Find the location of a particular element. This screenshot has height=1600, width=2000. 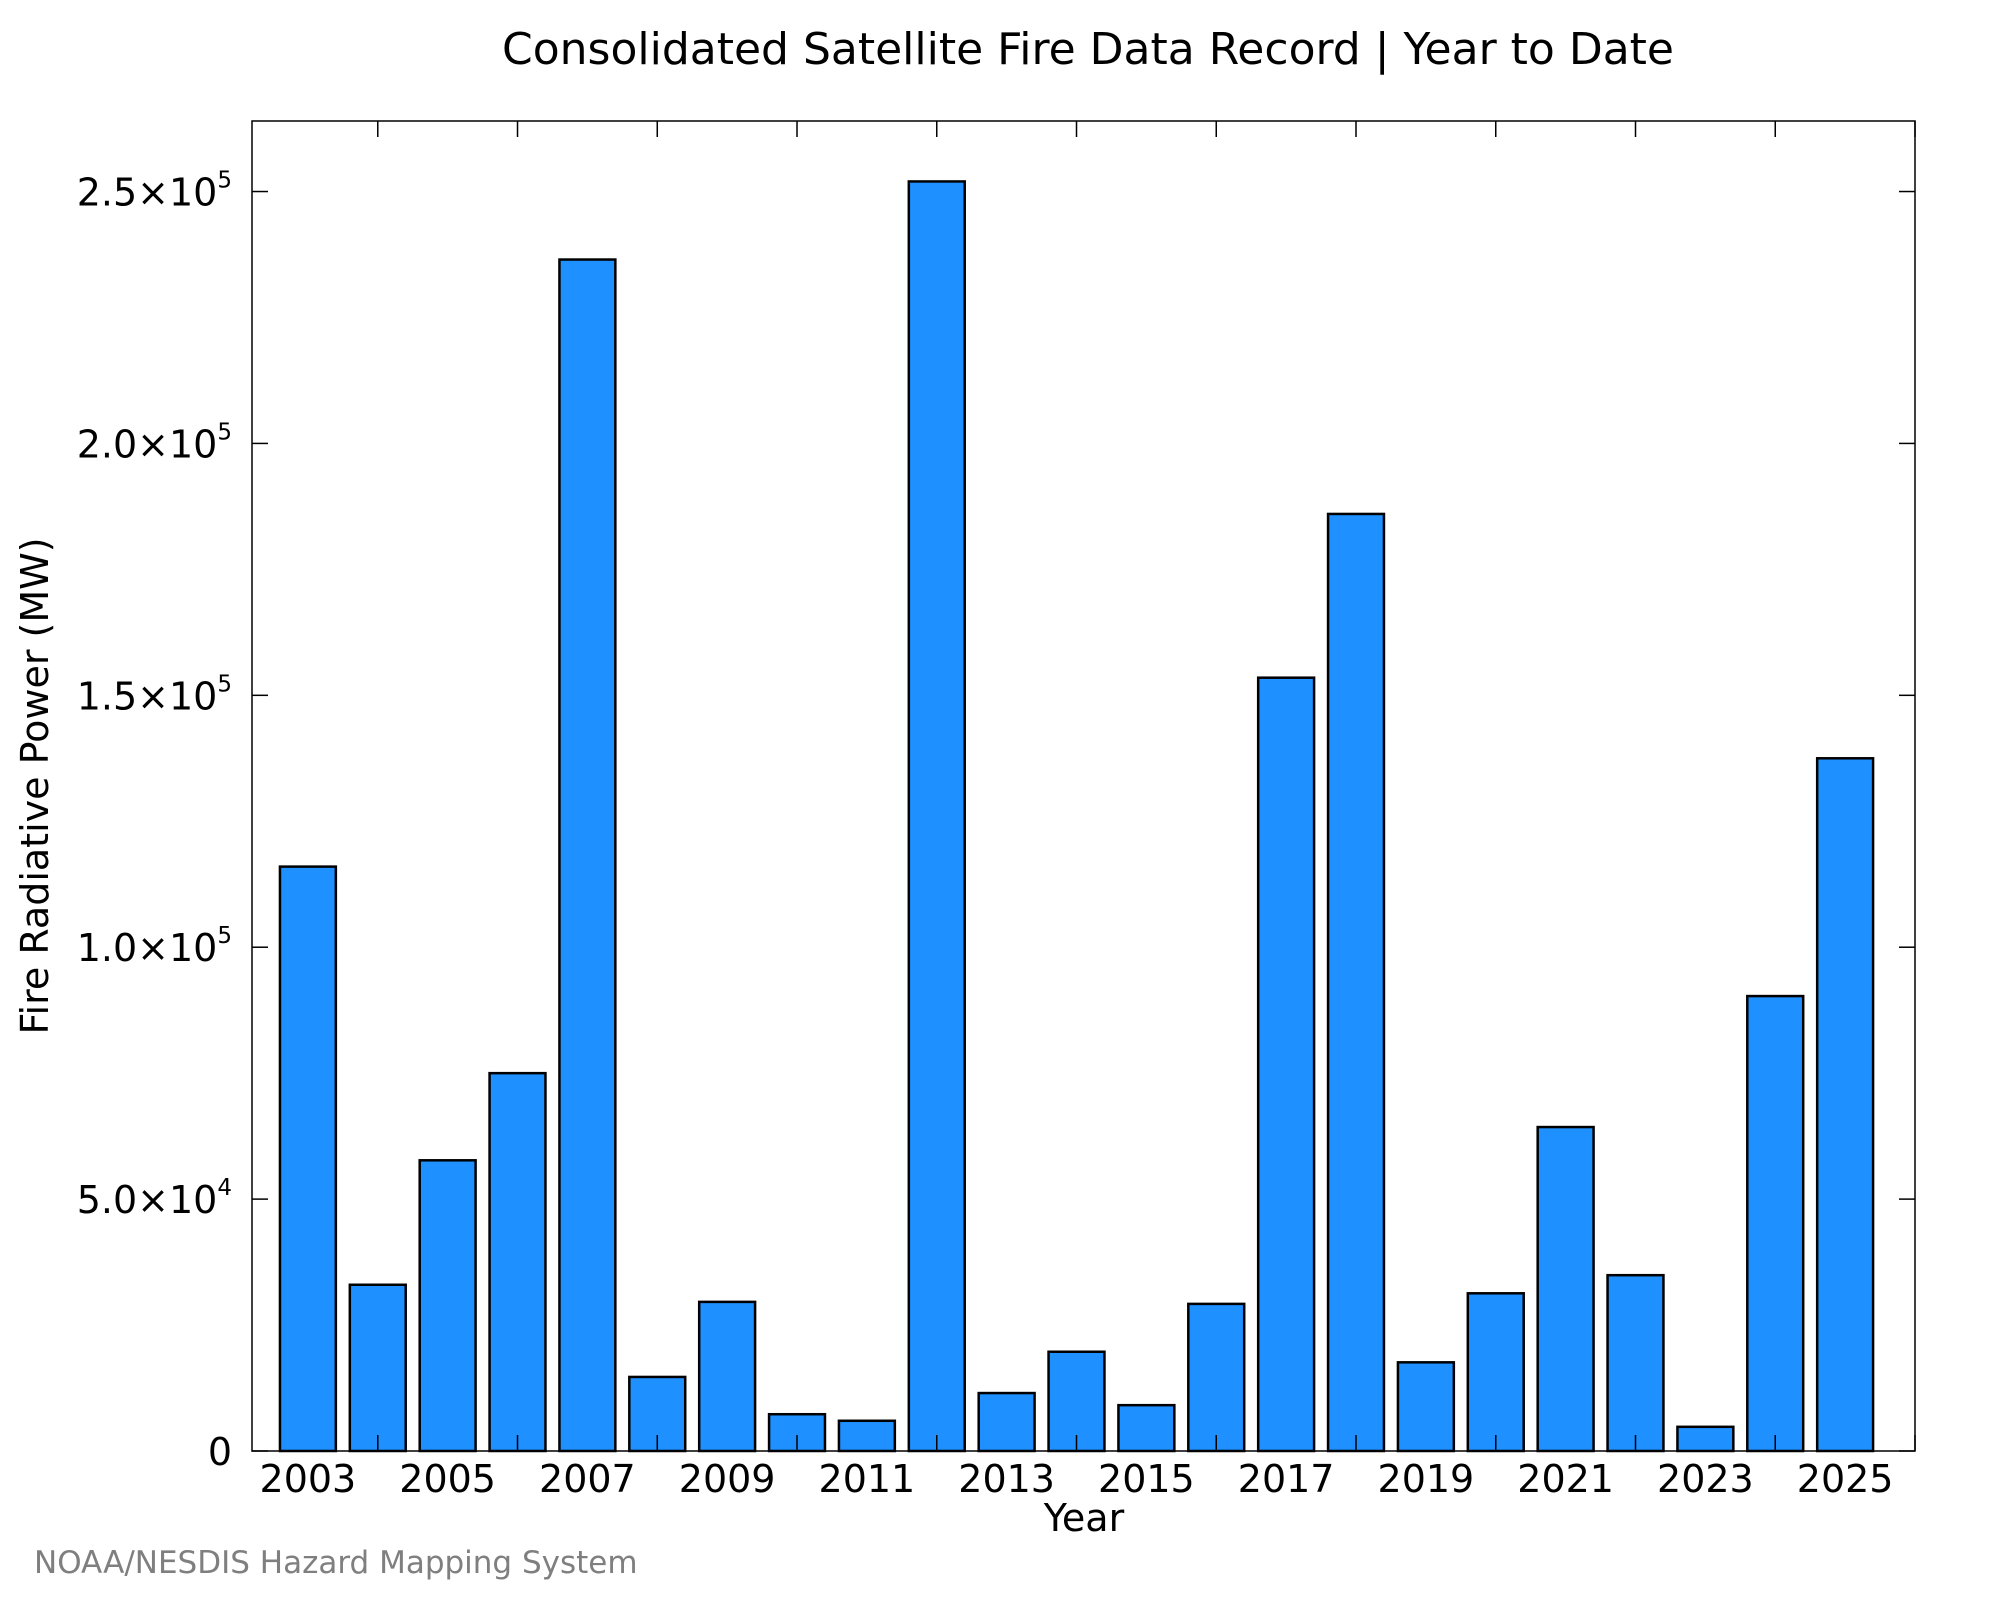

bar-2011 is located at coordinates (867, 1436).